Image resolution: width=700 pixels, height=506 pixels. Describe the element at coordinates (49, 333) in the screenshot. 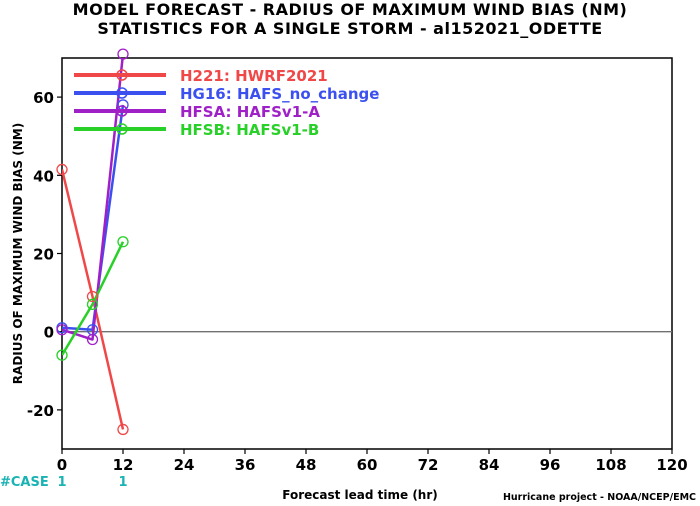

I see `y-tick-label: 0` at that location.